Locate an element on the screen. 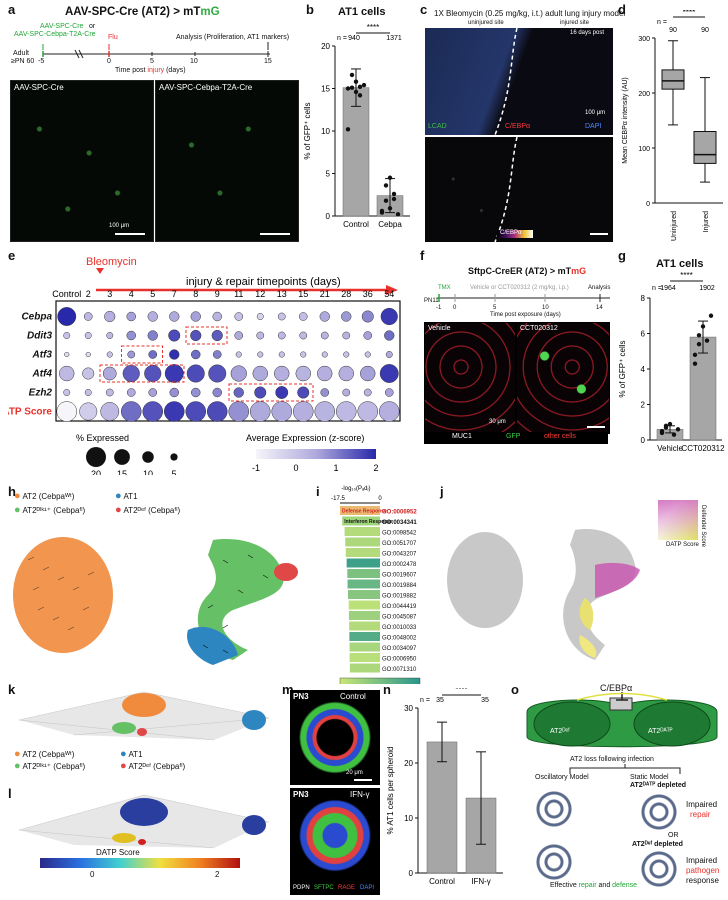  panel-c-lut-bar is located at coordinates (515, 234).